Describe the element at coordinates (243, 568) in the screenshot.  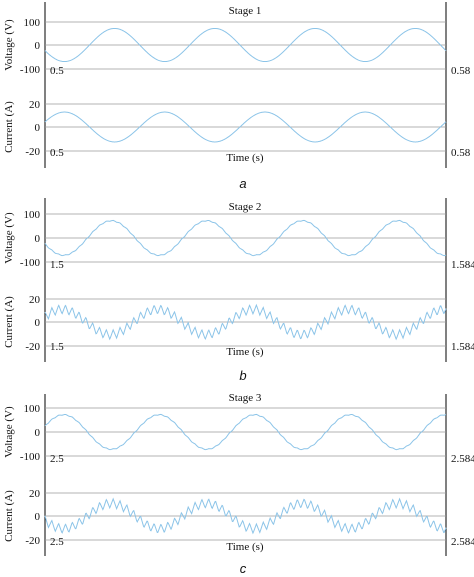
I see `panel-label: c` at that location.